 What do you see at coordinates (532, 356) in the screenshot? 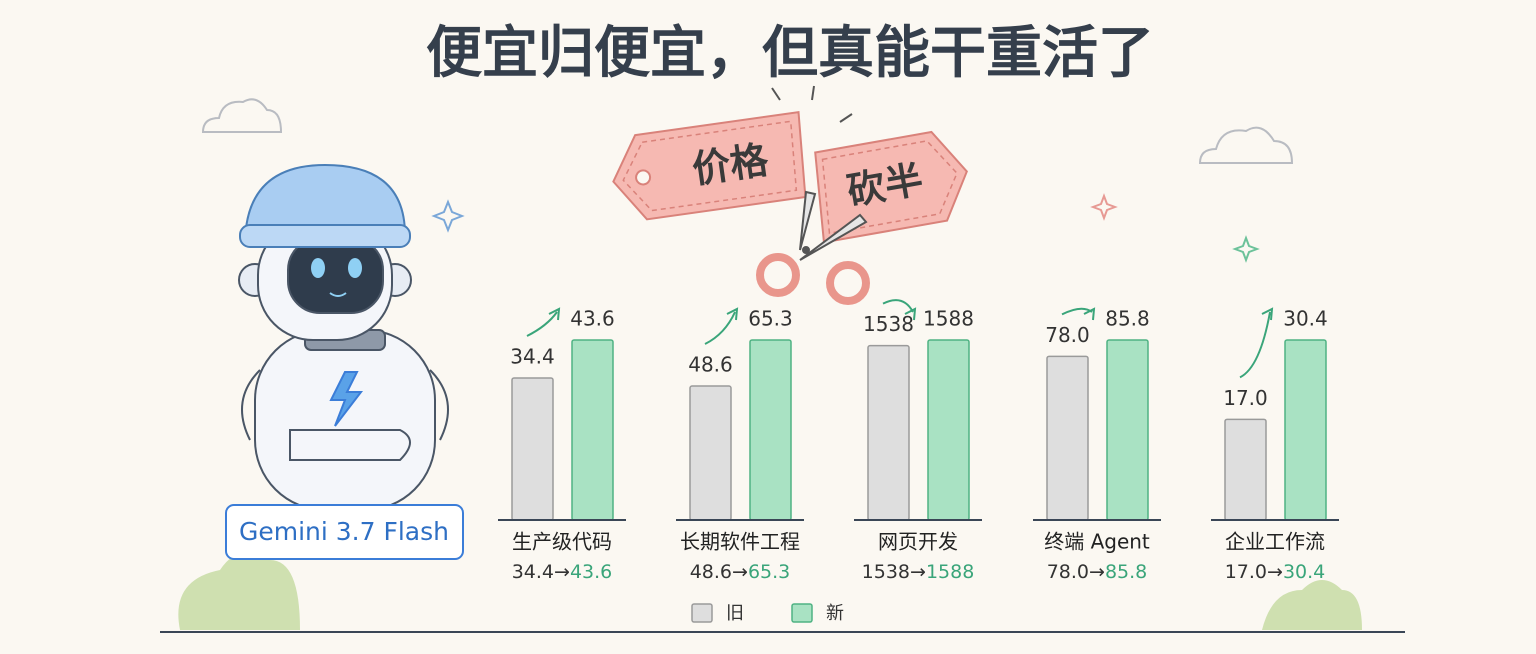
I see `value-label: 34.4` at bounding box center [532, 356].